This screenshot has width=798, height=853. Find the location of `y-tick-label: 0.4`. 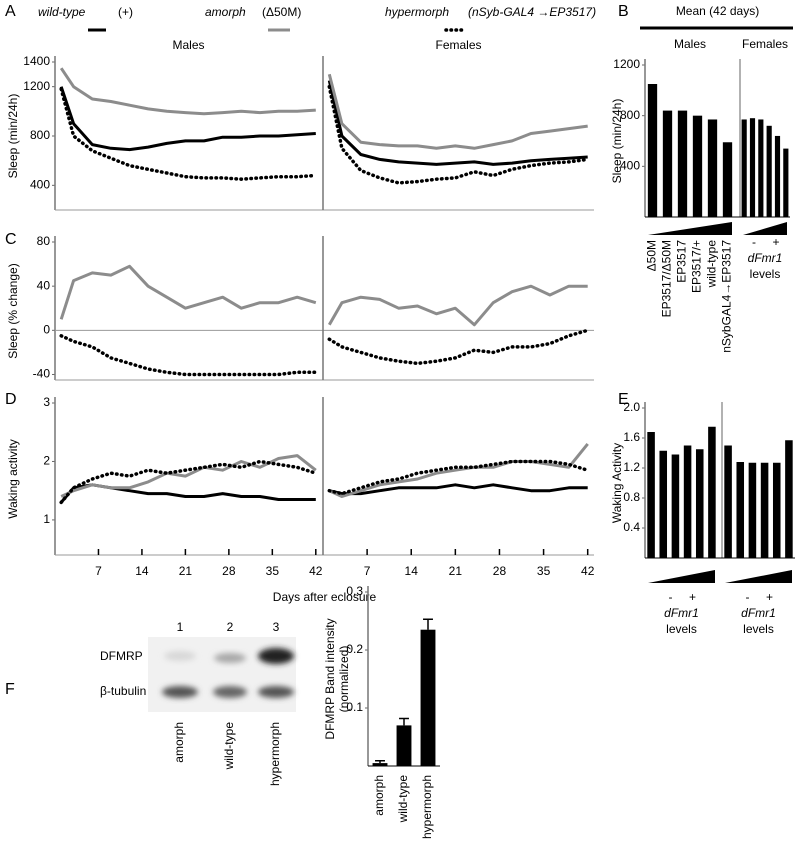

y-tick-label: 0.4 is located at coordinates (631, 527).